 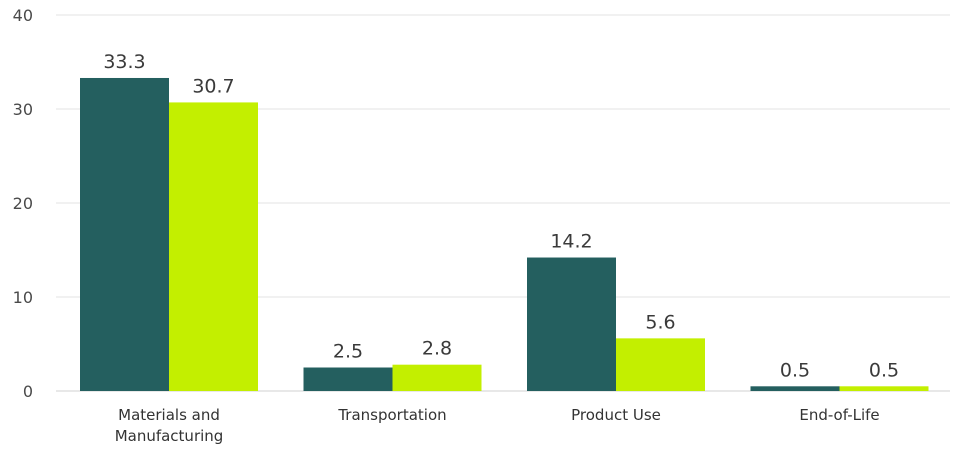 What do you see at coordinates (213, 86) in the screenshot?
I see `data-label-series2-0: 30.7` at bounding box center [213, 86].